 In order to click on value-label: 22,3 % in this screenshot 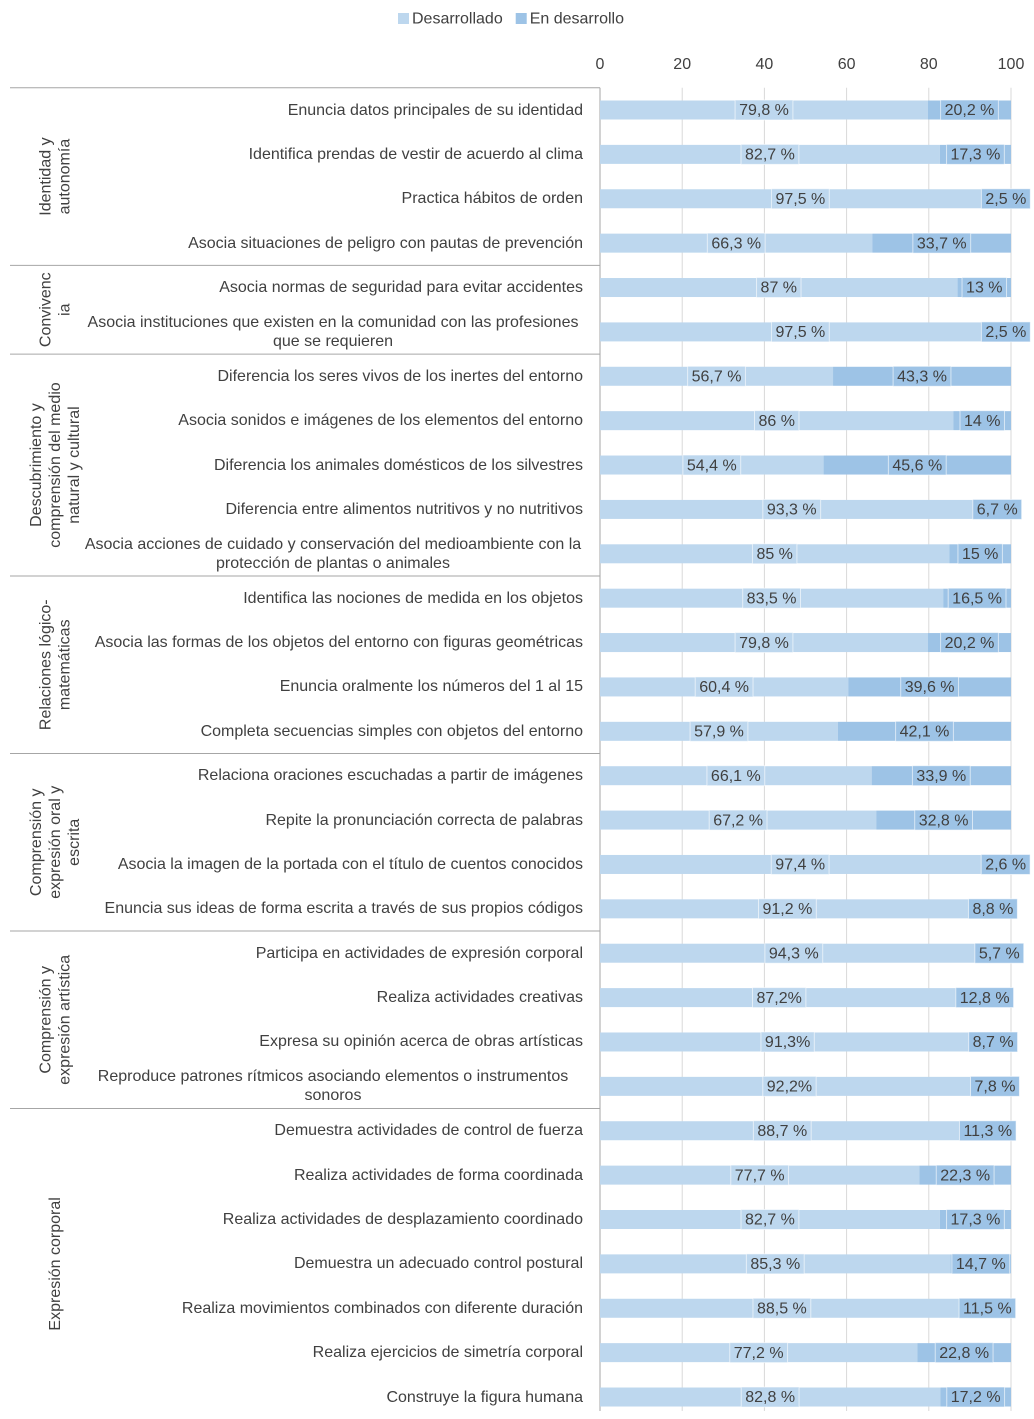, I will do `click(965, 1175)`.